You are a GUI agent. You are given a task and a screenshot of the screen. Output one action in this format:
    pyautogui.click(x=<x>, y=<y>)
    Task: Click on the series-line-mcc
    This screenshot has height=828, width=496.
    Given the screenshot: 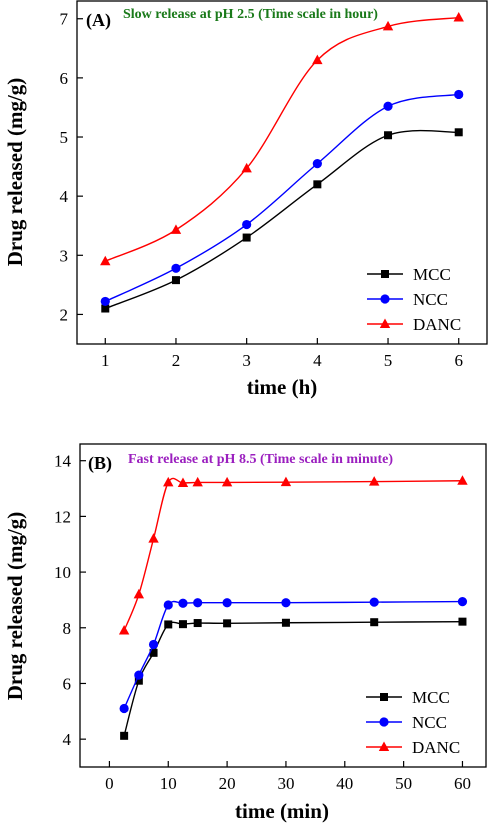 What is the action you would take?
    pyautogui.click(x=293, y=678)
    